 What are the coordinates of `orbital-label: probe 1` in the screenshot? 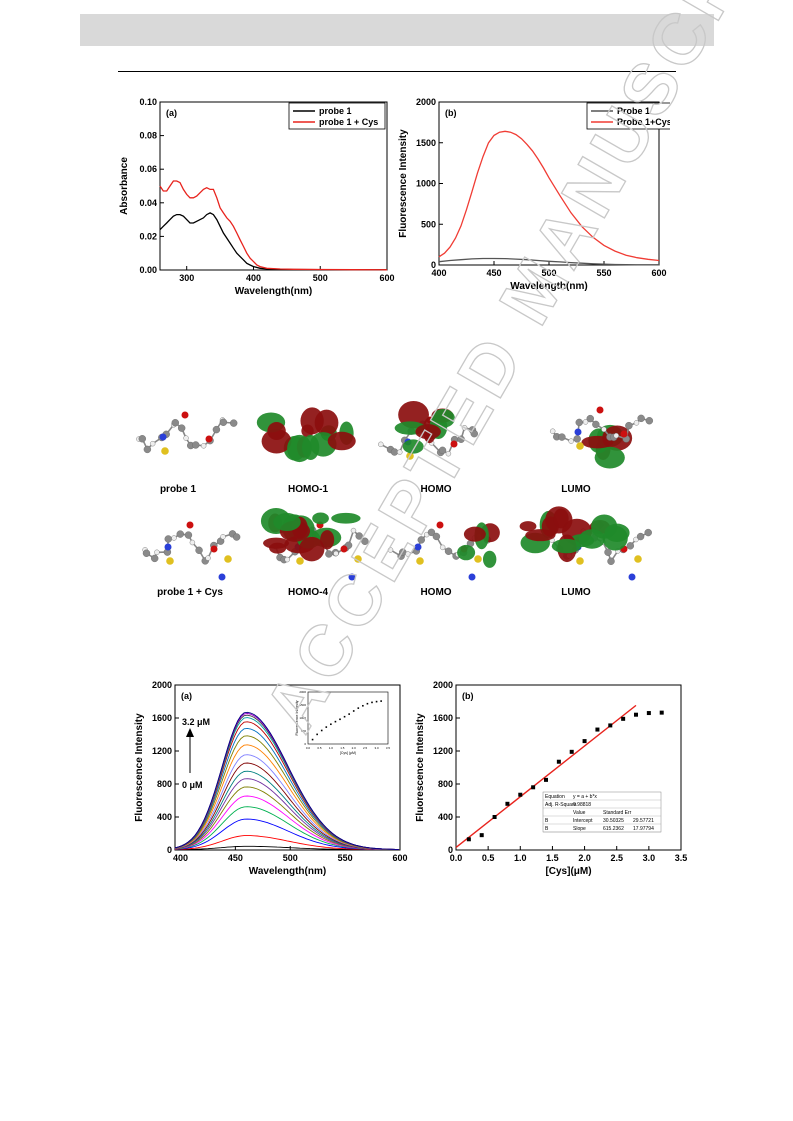 It's located at (178, 489).